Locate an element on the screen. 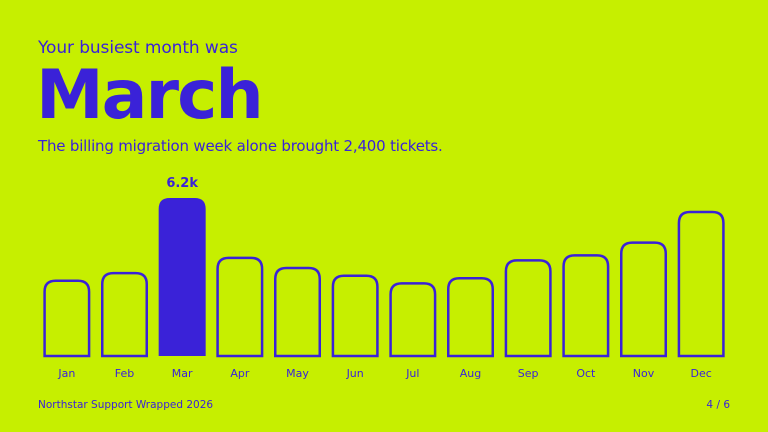 This screenshot has width=768, height=432. month-label-jan: Jan is located at coordinates (66, 373).